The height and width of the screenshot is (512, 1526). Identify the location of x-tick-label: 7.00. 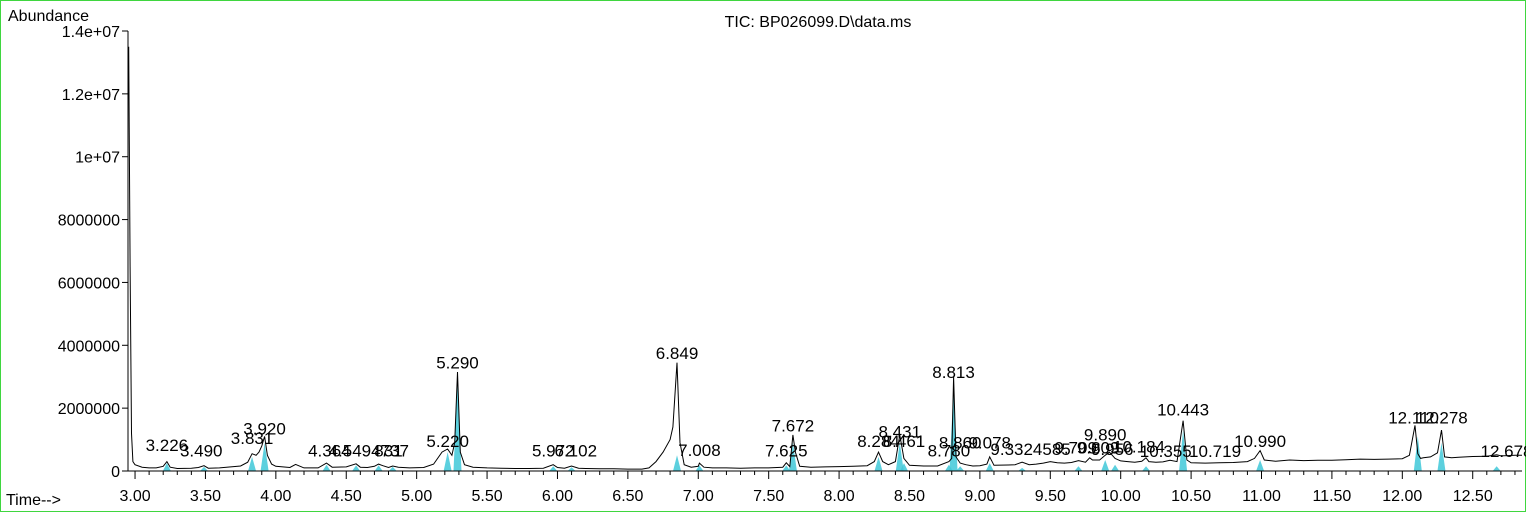
(698, 496).